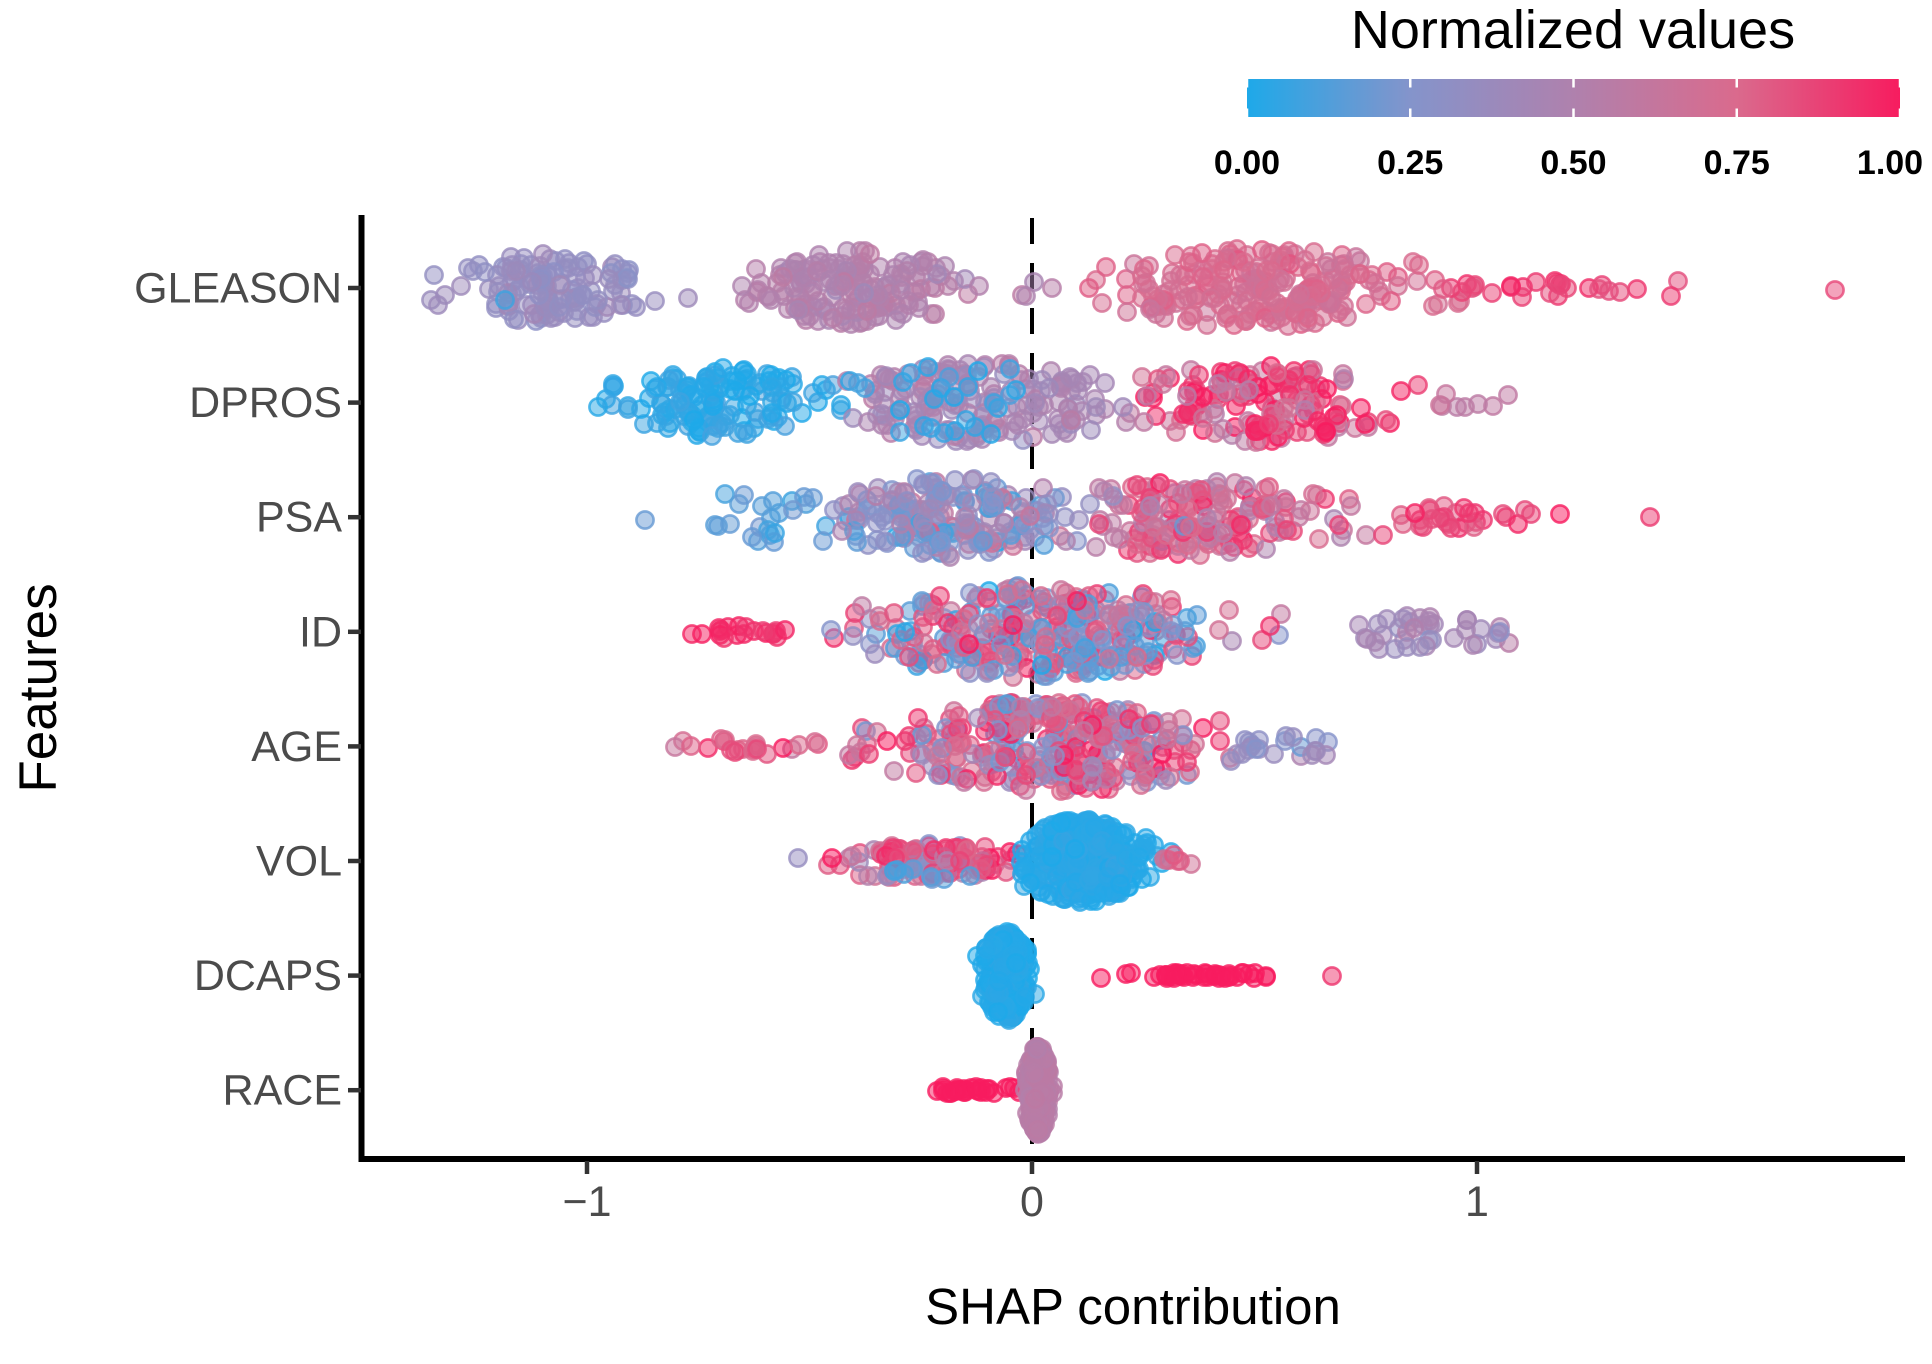 Image resolution: width=1932 pixels, height=1364 pixels. What do you see at coordinates (1032, 1202) in the screenshot?
I see `svg-text: 0` at bounding box center [1032, 1202].